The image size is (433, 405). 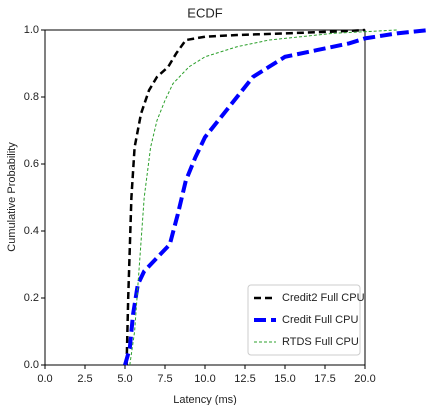 I want to click on x-tick-label: 10.0, so click(x=204, y=379).